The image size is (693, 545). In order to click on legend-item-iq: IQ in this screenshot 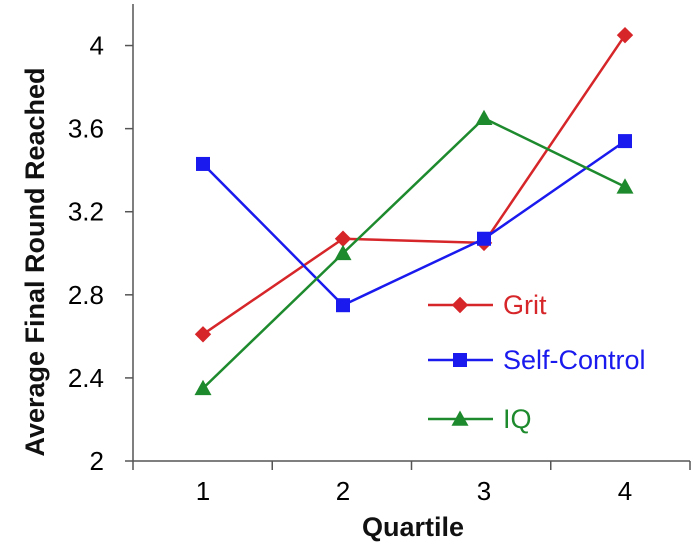, I will do `click(480, 419)`.